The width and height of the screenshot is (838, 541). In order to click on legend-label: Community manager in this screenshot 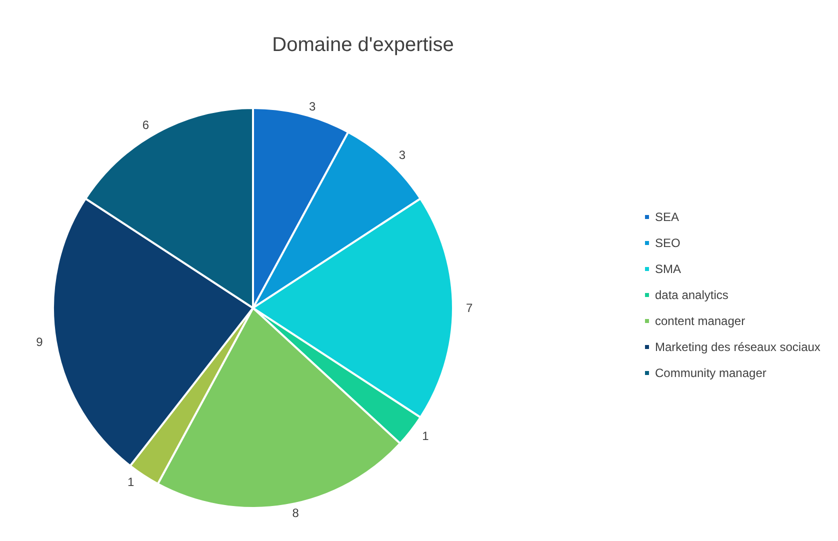, I will do `click(710, 373)`.